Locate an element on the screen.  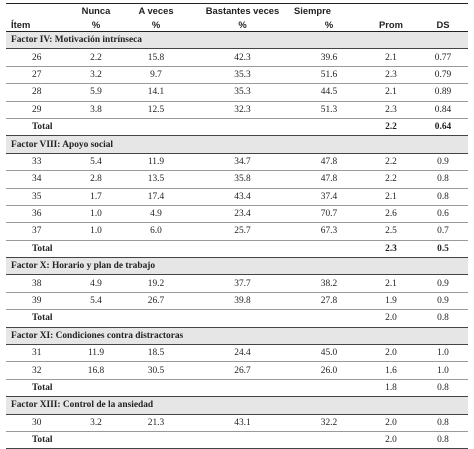
cell-item: 36 is located at coordinates (38, 214).